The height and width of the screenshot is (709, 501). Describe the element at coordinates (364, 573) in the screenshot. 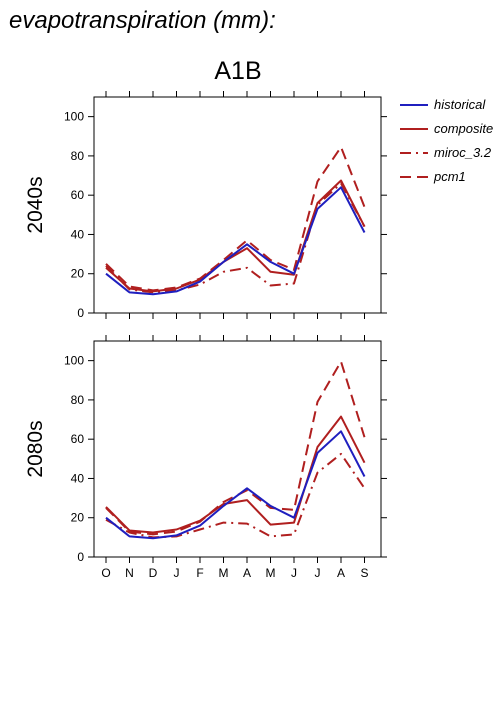

I see `x-tick-label: S` at that location.